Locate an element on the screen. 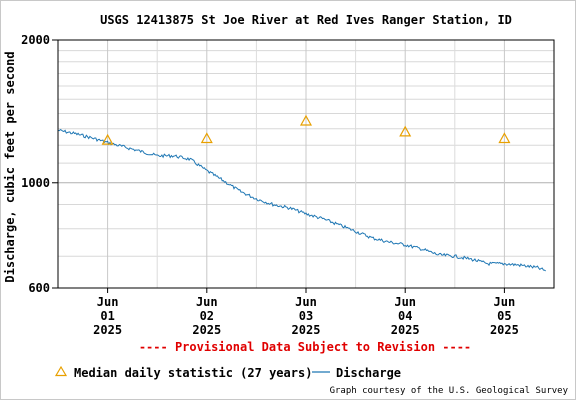  x-tick-label: 01 is located at coordinates (107, 316).